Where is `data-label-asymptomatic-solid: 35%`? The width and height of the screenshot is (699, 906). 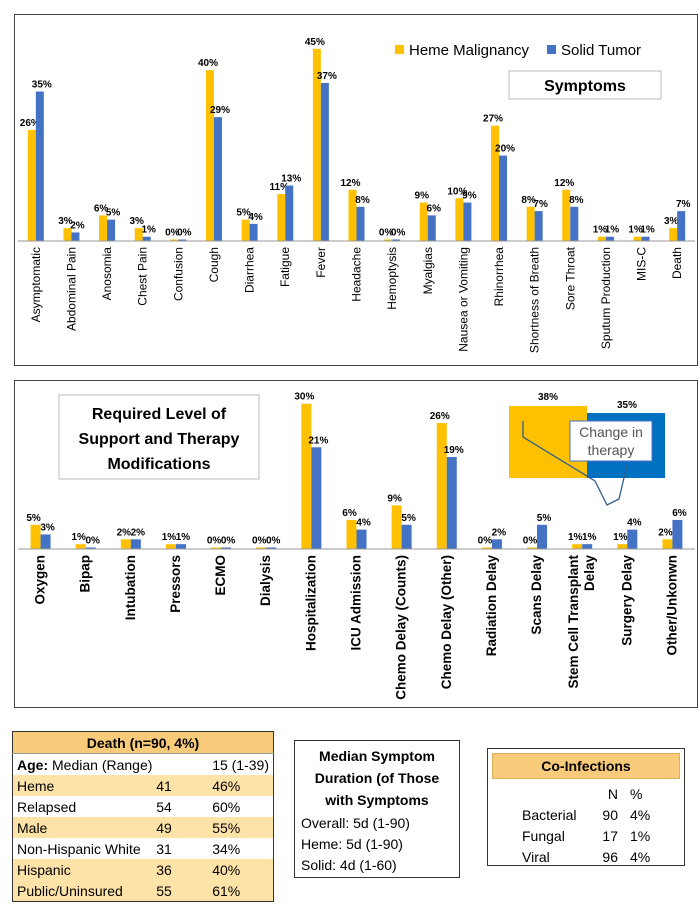 data-label-asymptomatic-solid: 35% is located at coordinates (42, 85).